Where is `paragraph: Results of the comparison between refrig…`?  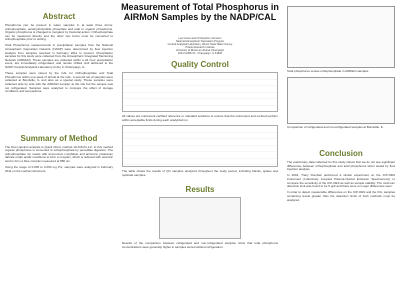
paragraph: Results of the comparison between refrig… is located at coordinates (200, 245).